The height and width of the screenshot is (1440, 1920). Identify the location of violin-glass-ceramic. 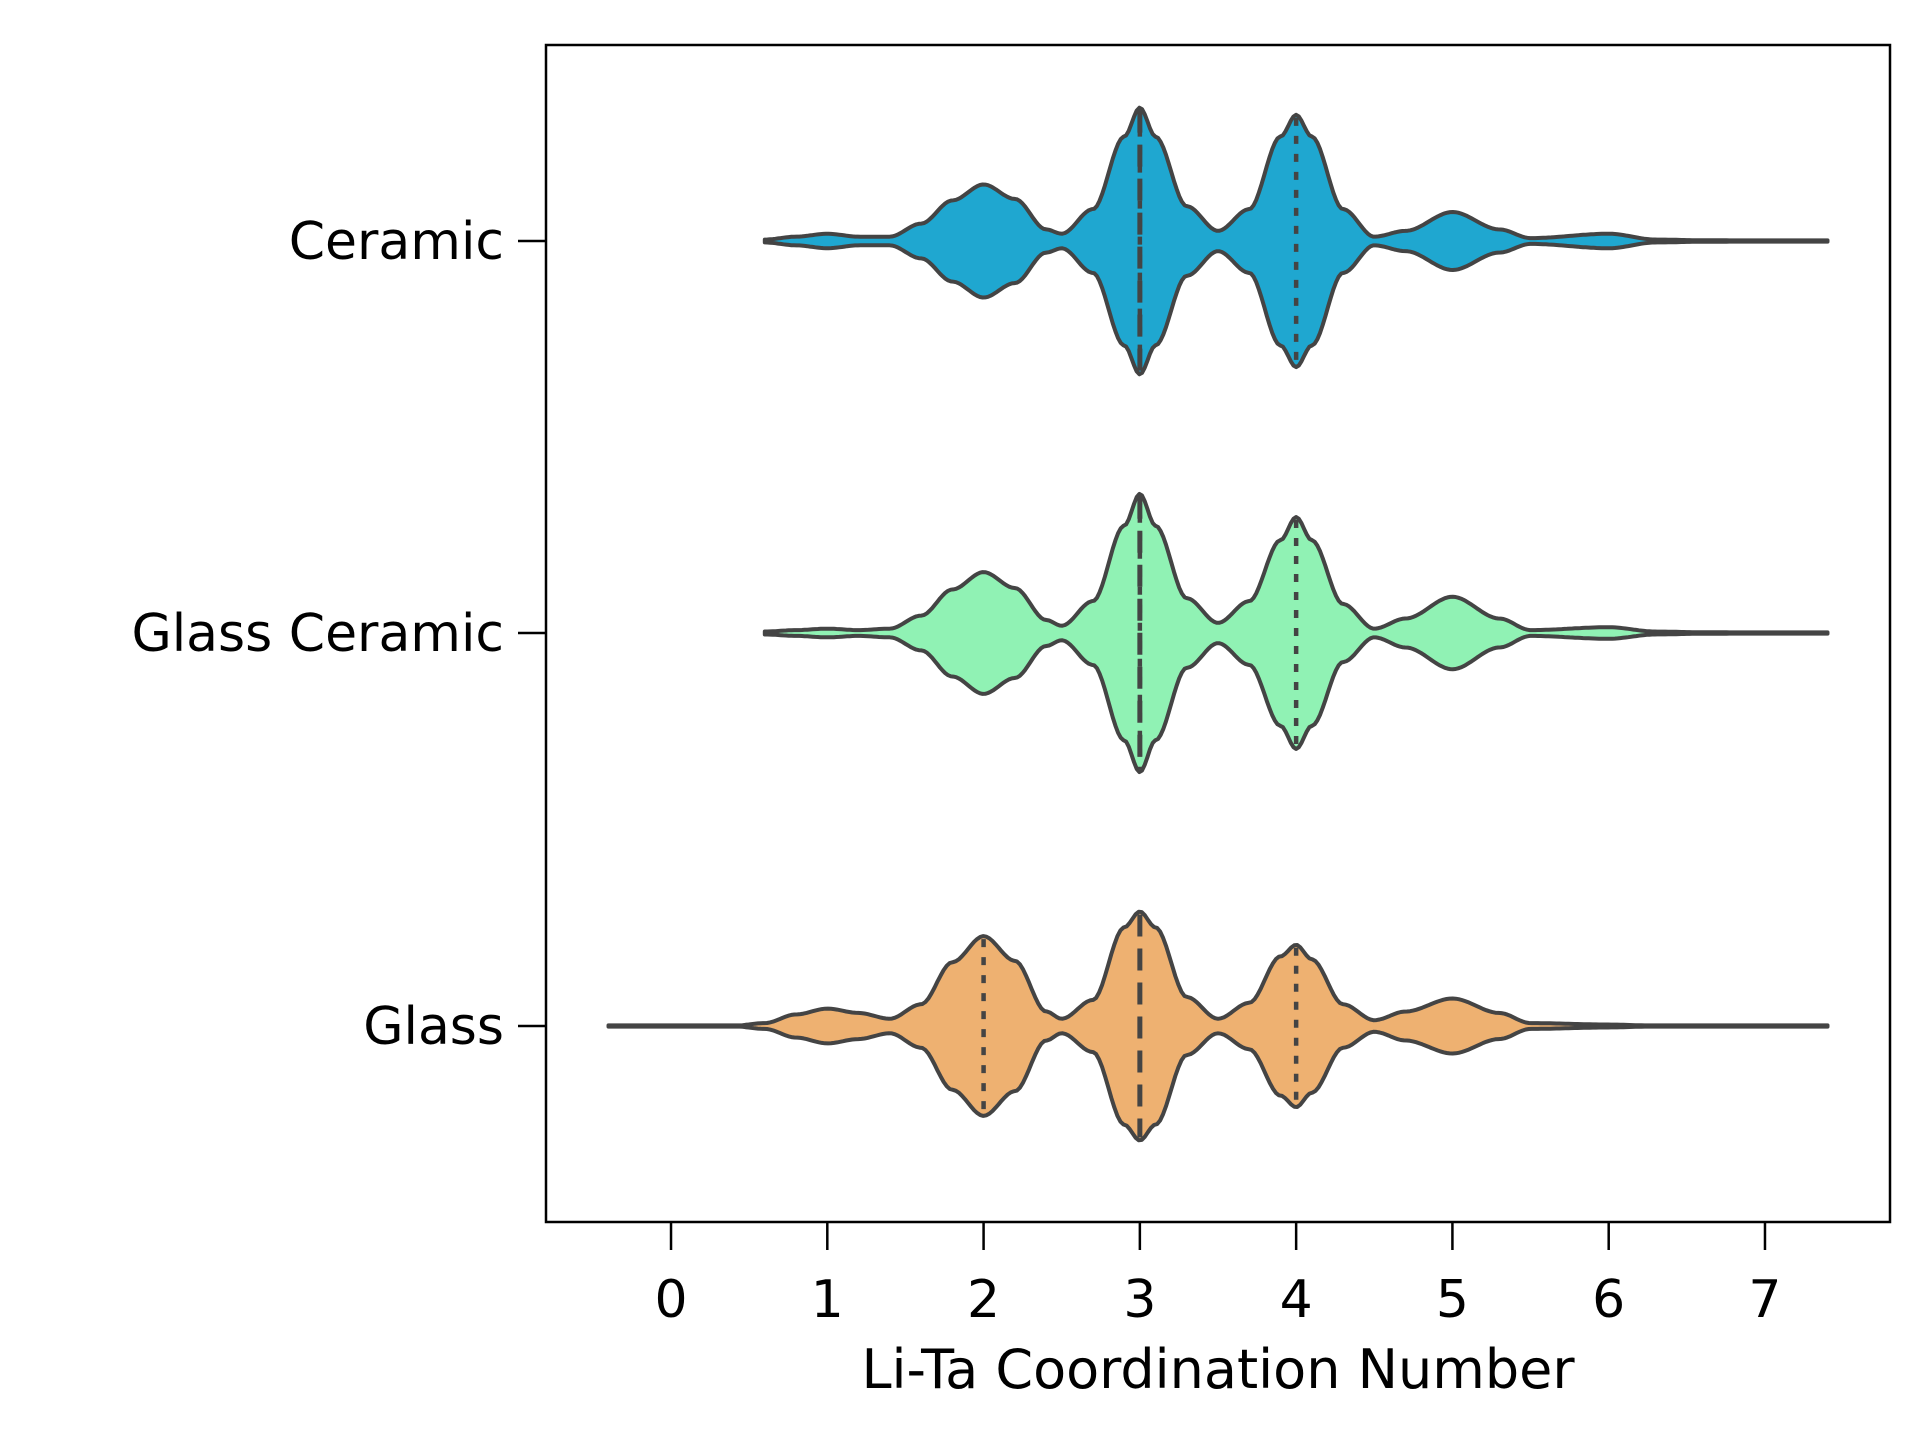
(1296, 633).